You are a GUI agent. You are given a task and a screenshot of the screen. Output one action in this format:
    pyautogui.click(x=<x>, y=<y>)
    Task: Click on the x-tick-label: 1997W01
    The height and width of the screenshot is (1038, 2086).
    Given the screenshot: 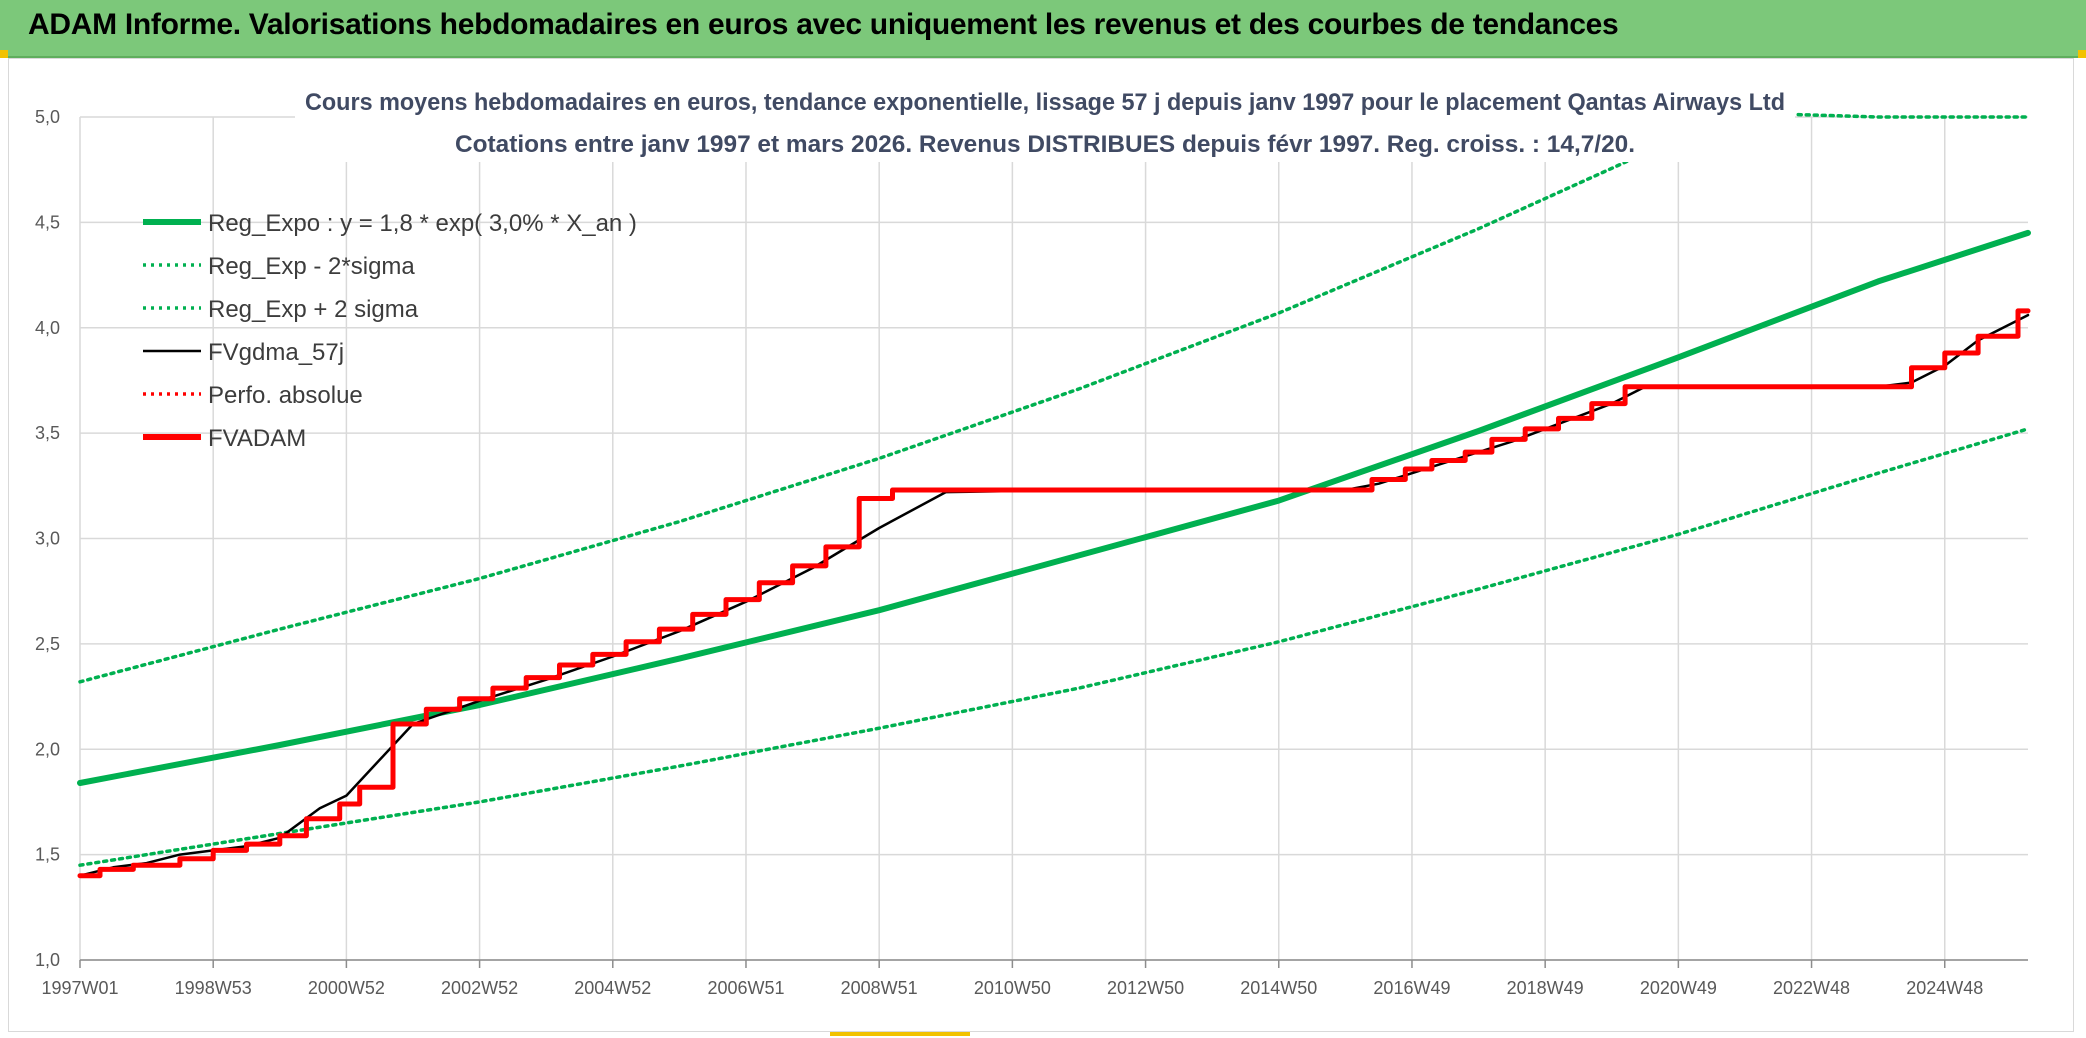 What is the action you would take?
    pyautogui.click(x=79, y=988)
    